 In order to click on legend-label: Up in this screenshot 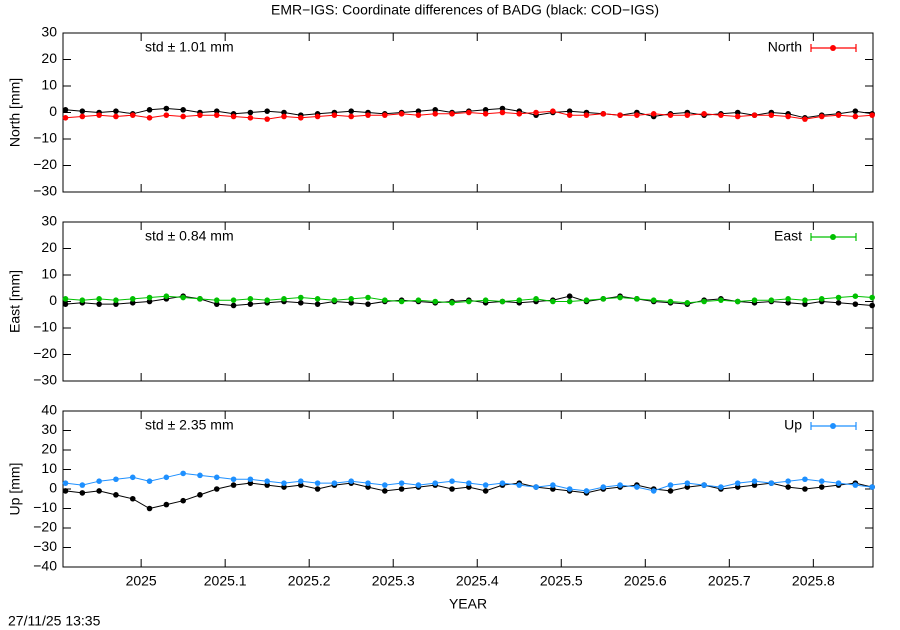, I will do `click(793, 425)`.